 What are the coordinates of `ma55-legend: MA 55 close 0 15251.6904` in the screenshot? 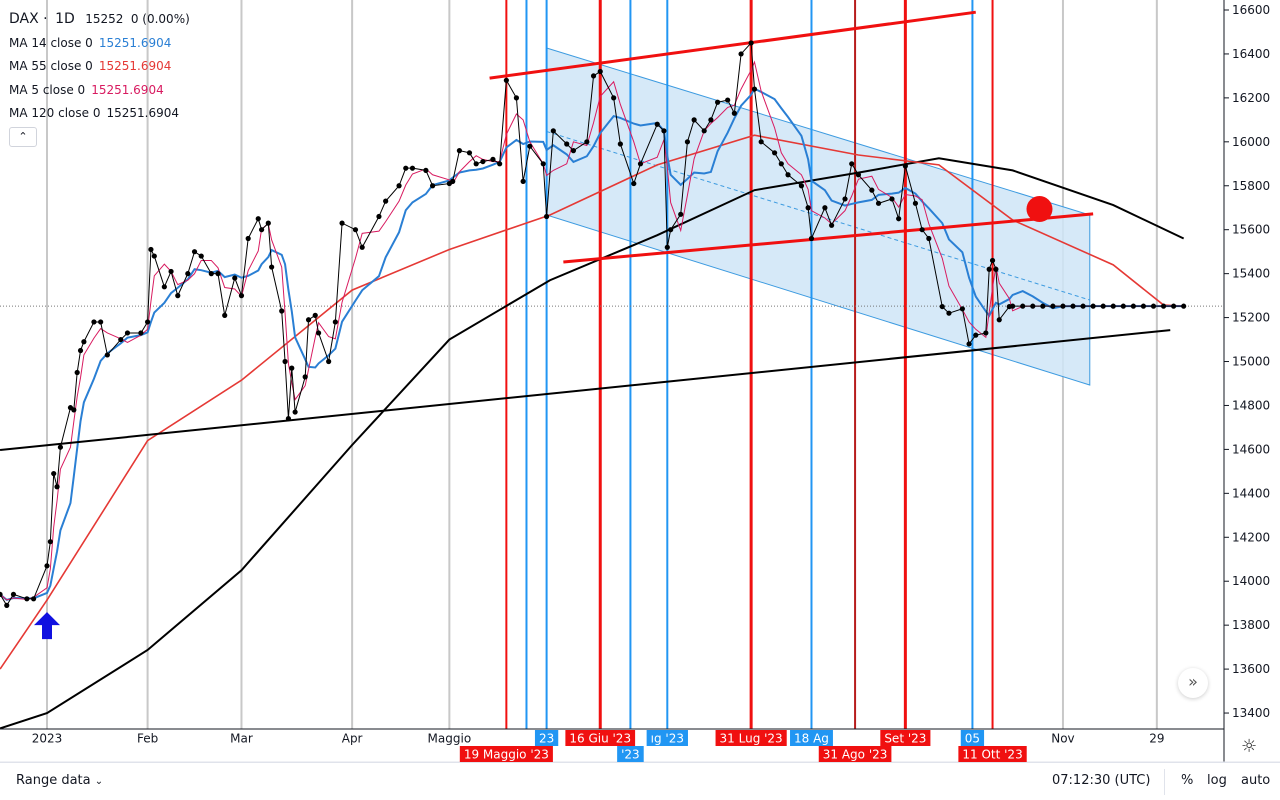 It's located at (90, 66).